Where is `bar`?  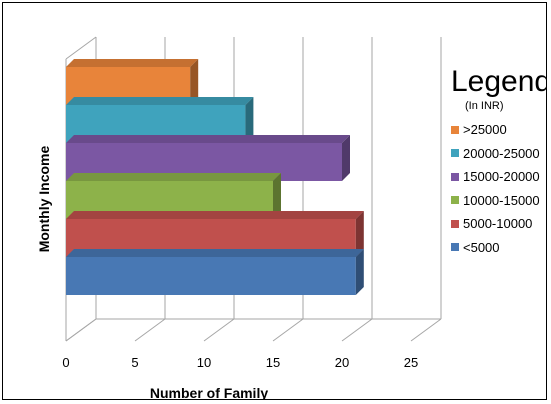
bar is located at coordinates (215, 272).